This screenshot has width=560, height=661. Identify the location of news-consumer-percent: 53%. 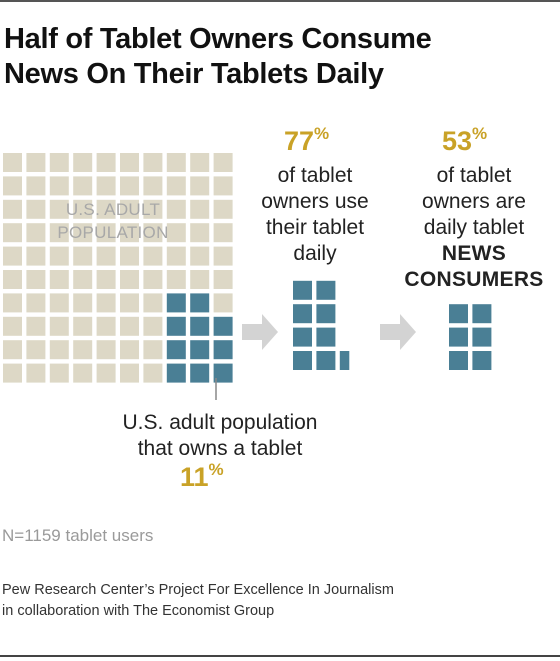
(465, 140).